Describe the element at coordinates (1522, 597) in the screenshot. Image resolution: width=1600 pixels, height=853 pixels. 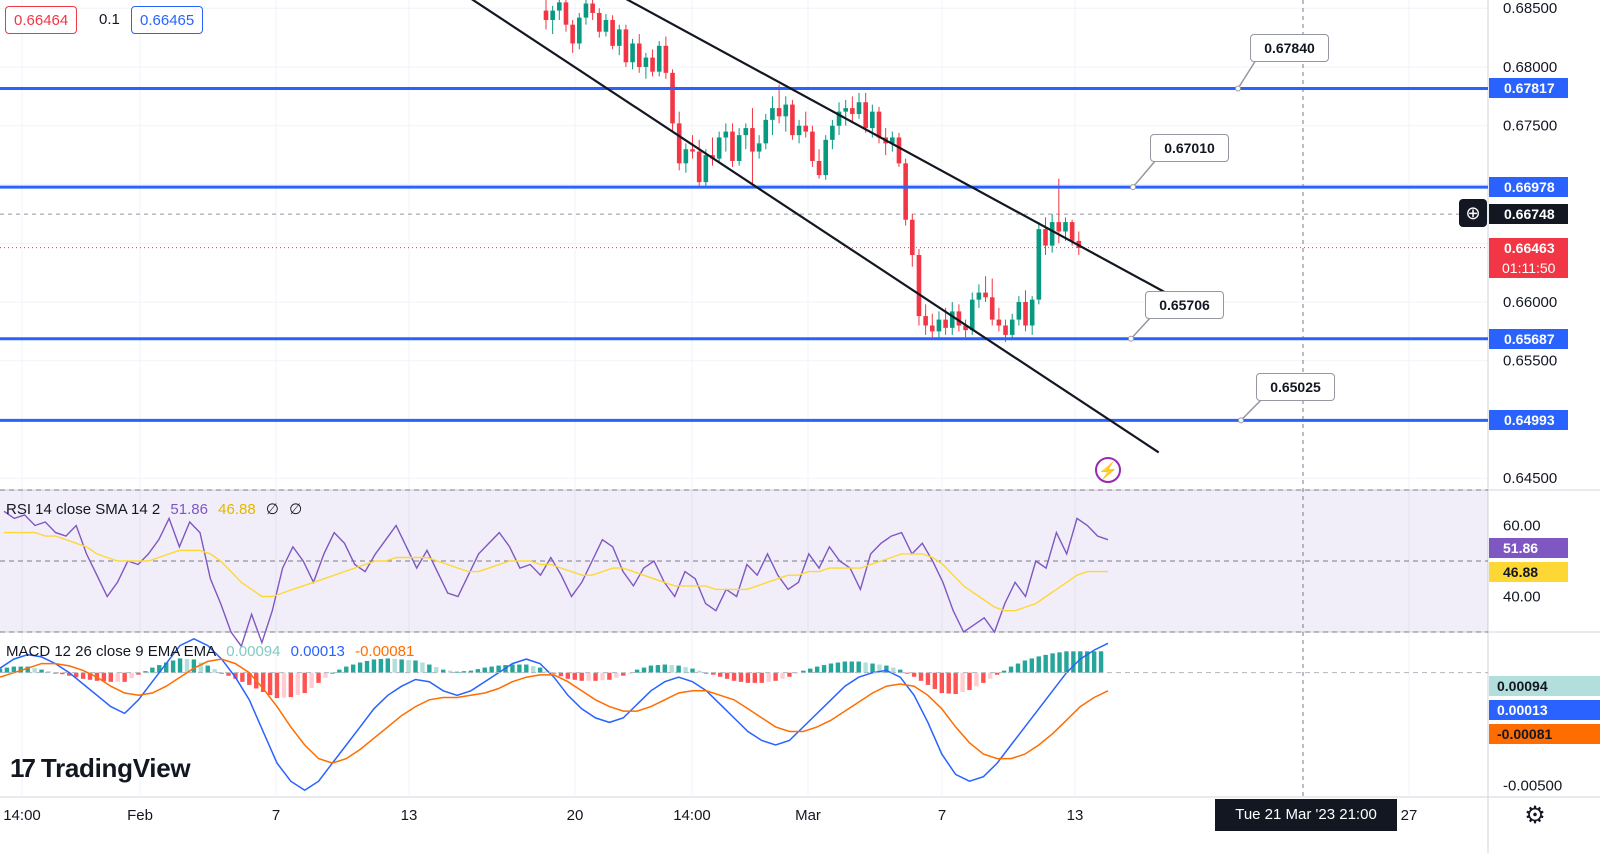
I see `rsi-axis-label: 40.00` at that location.